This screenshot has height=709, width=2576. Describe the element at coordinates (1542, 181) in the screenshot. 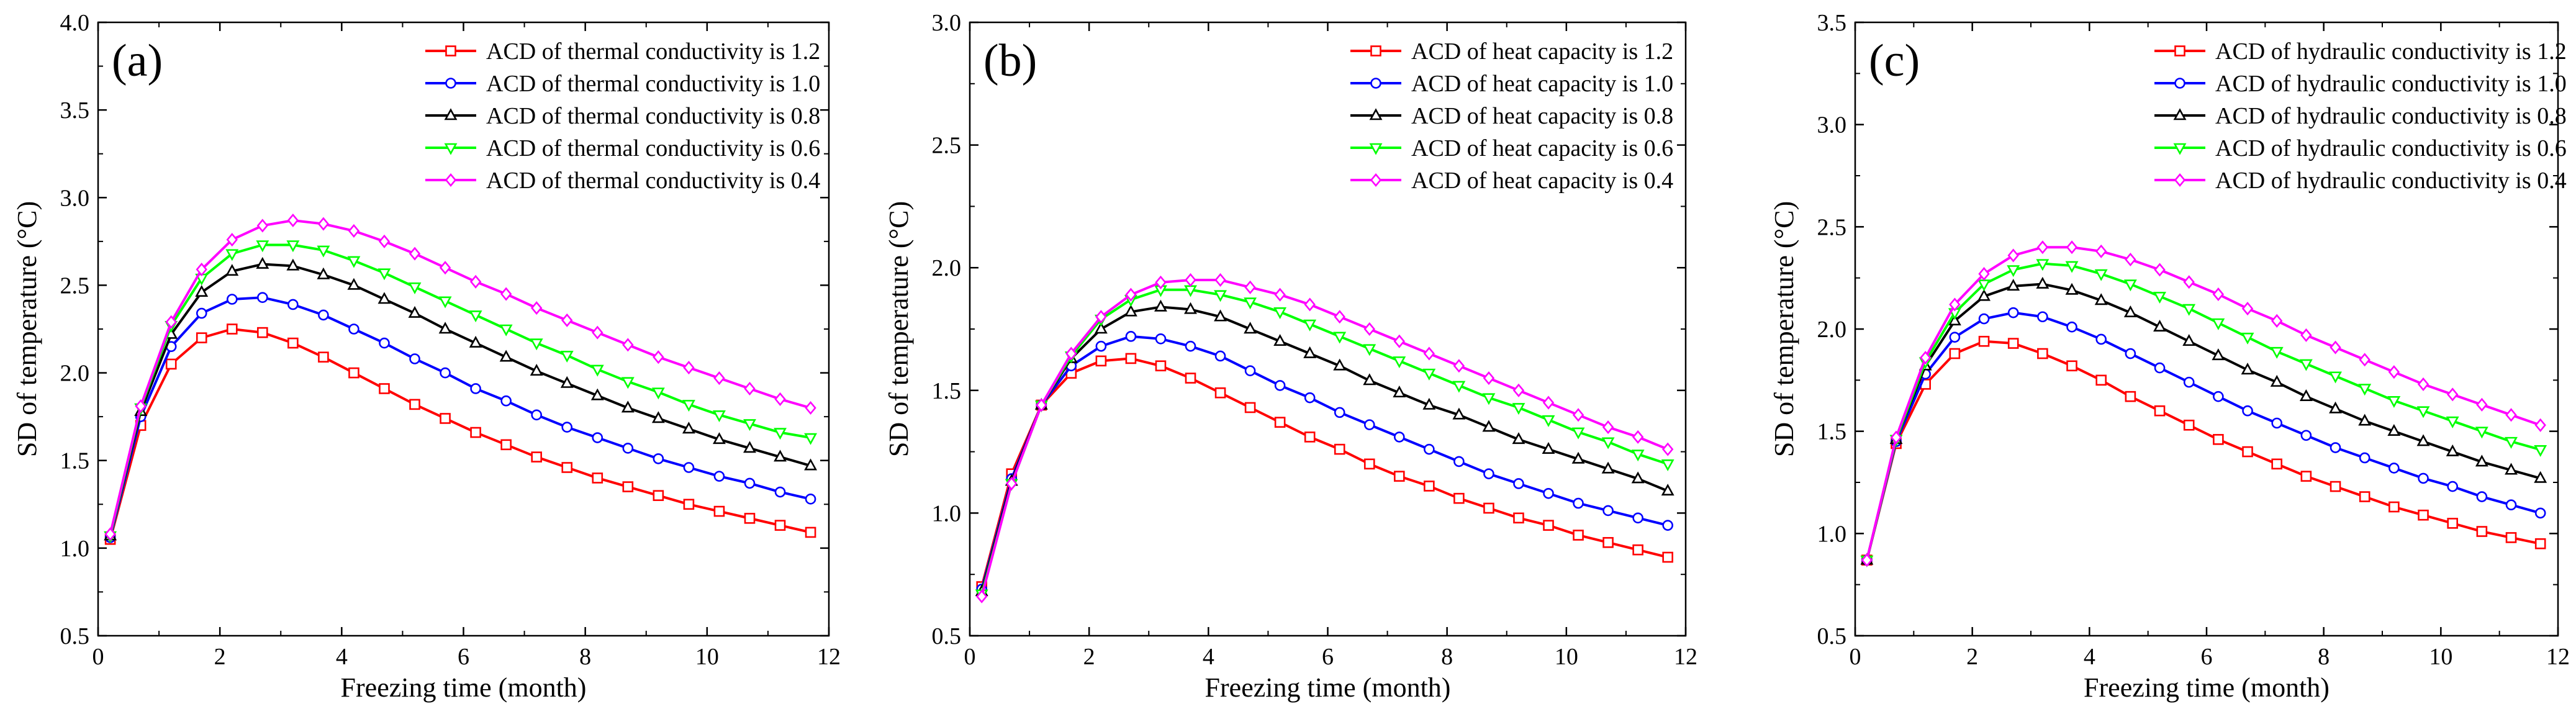

I see `legend-label: ACD of heat capacity is 0.4` at that location.